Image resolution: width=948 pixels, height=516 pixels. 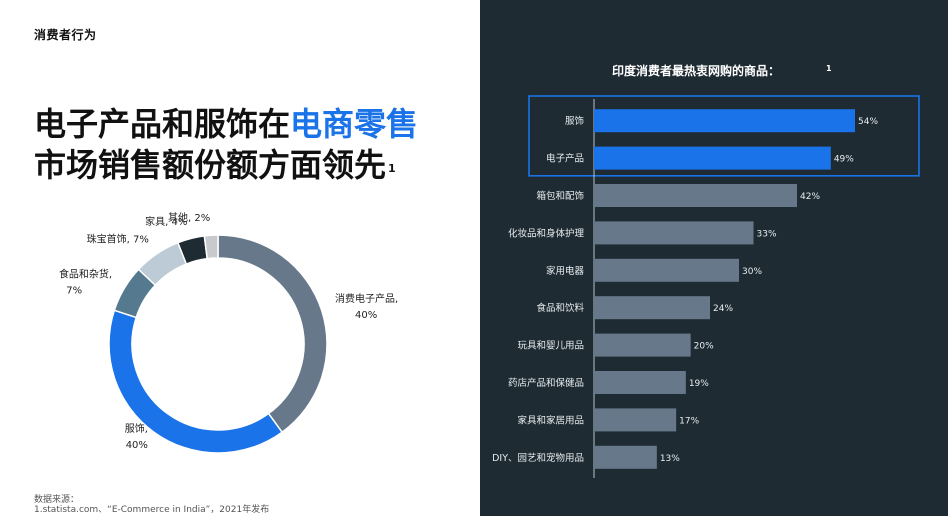 What do you see at coordinates (565, 159) in the screenshot?
I see `category-label: 电子产品` at bounding box center [565, 159].